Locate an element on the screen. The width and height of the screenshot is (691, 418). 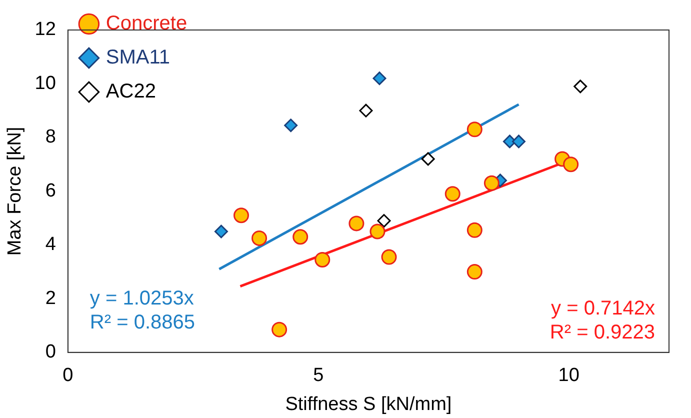
x-tick-label: 0 is located at coordinates (68, 375).